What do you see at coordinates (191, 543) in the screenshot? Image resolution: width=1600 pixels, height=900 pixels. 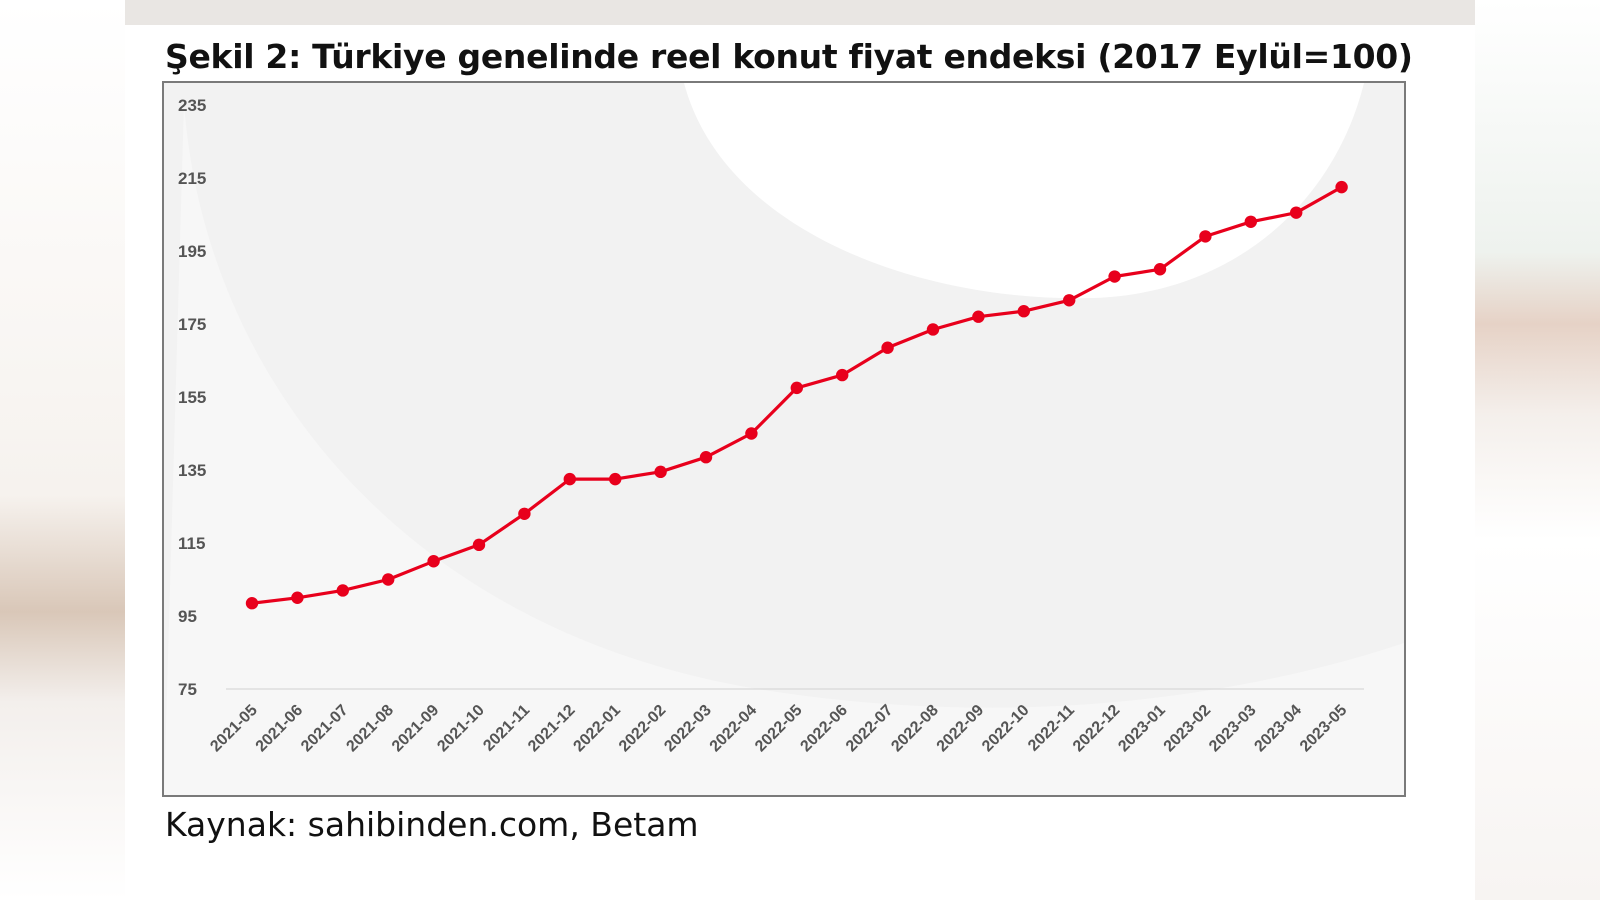 I see `y-tick-label: 115` at bounding box center [191, 543].